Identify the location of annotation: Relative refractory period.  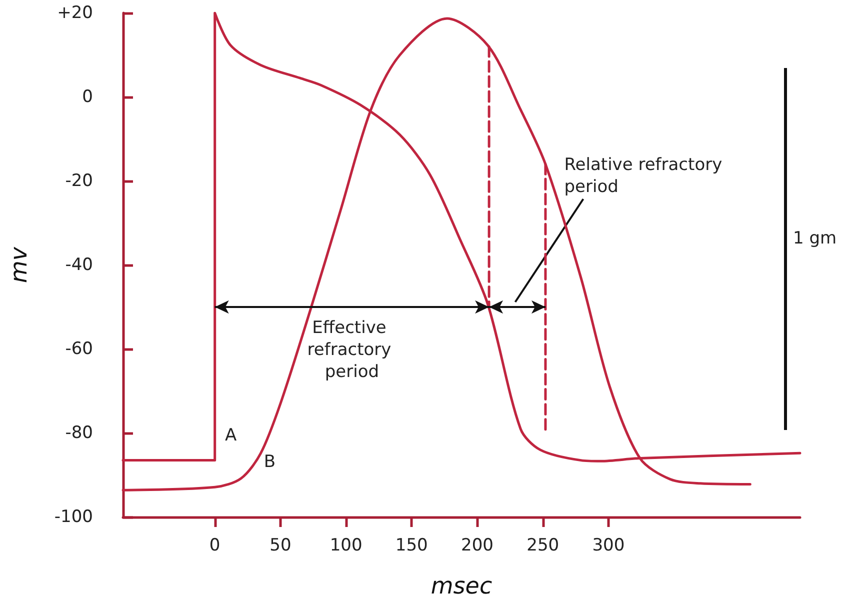
(646, 176).